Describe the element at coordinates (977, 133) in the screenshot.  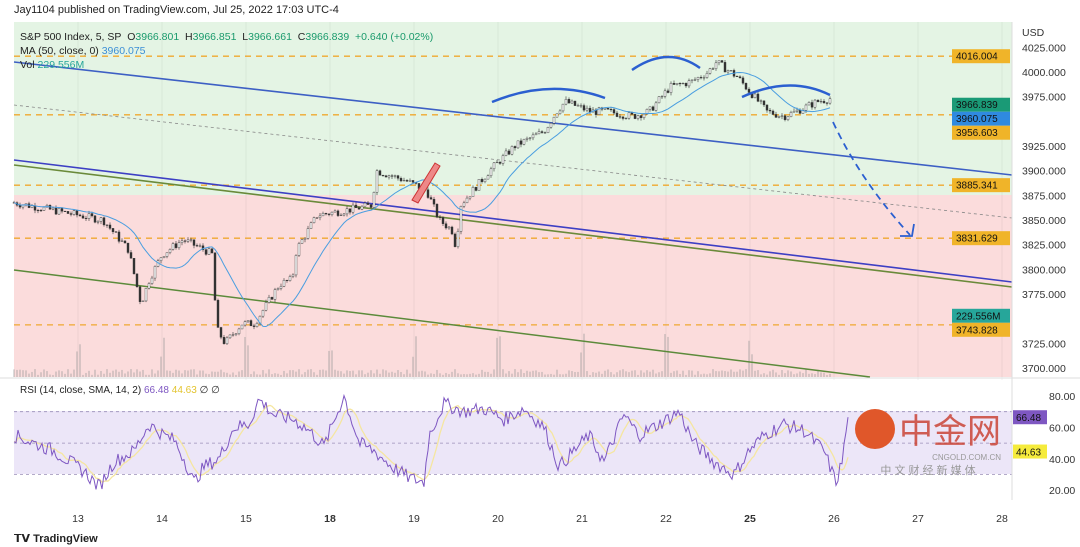
I see `price-tag-label: 3956.603` at that location.